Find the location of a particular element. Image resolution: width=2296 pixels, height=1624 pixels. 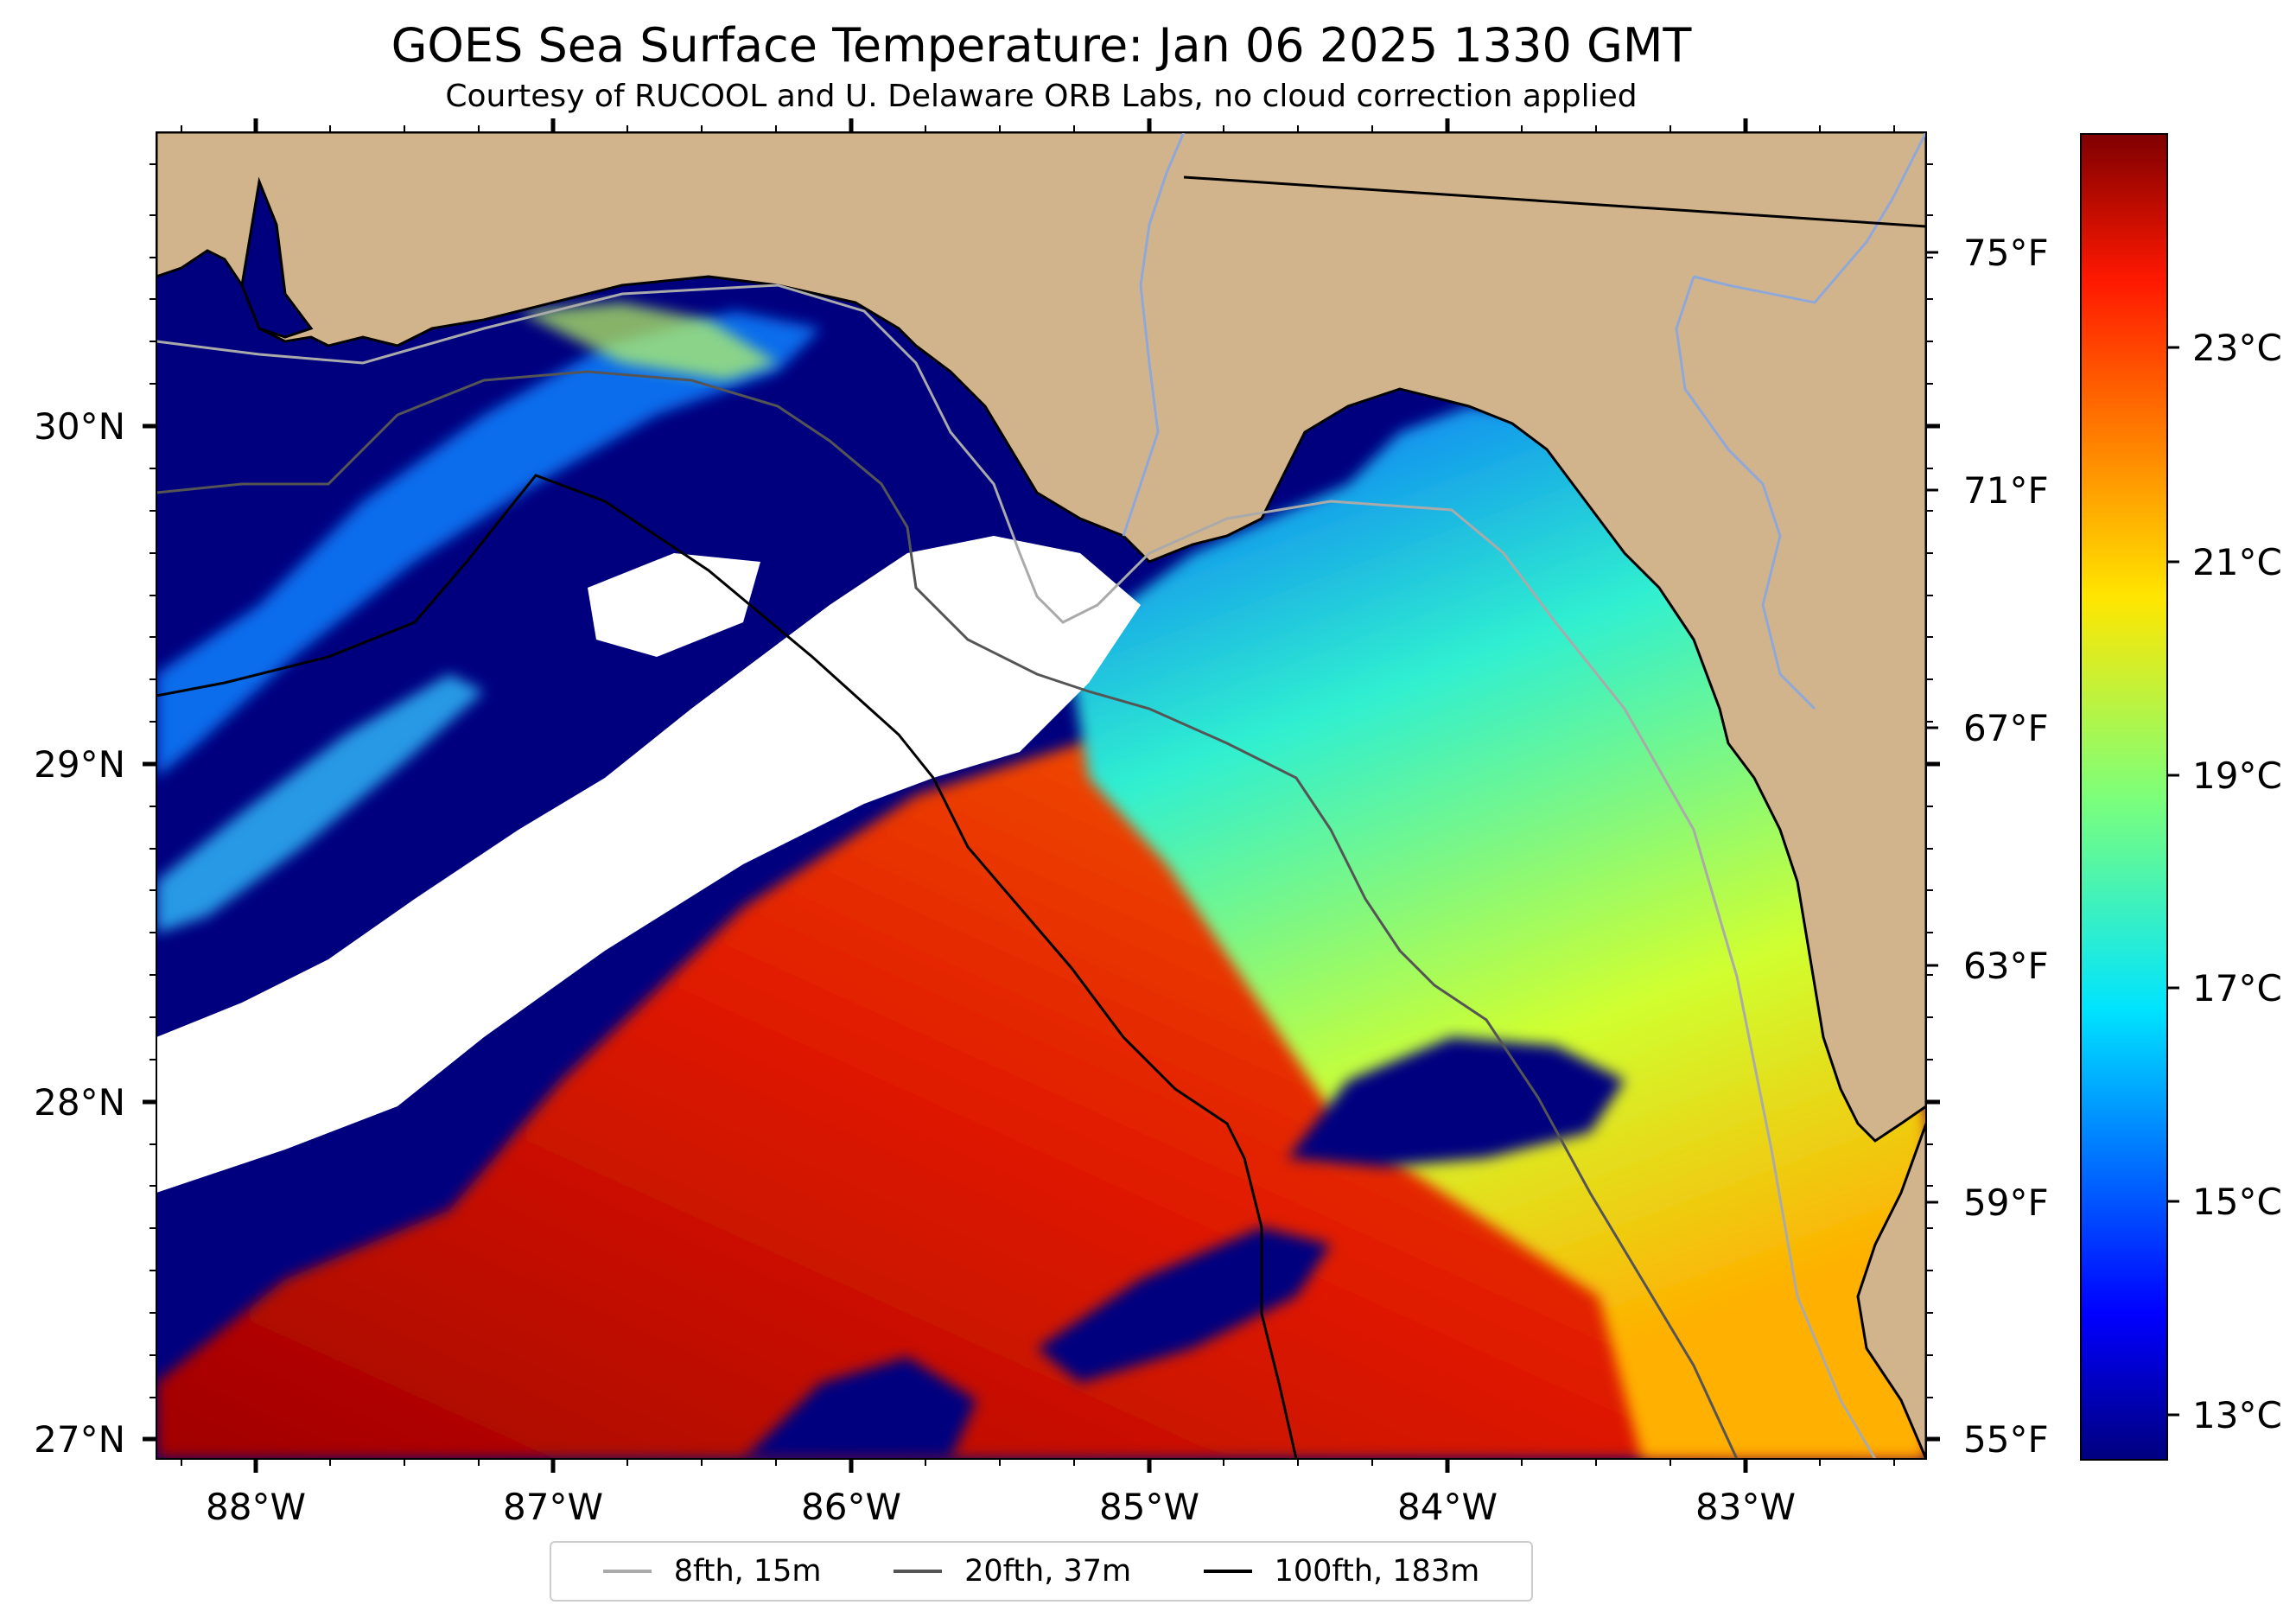

legend-item-100fth: 100fth, 183m is located at coordinates (1341, 1571).